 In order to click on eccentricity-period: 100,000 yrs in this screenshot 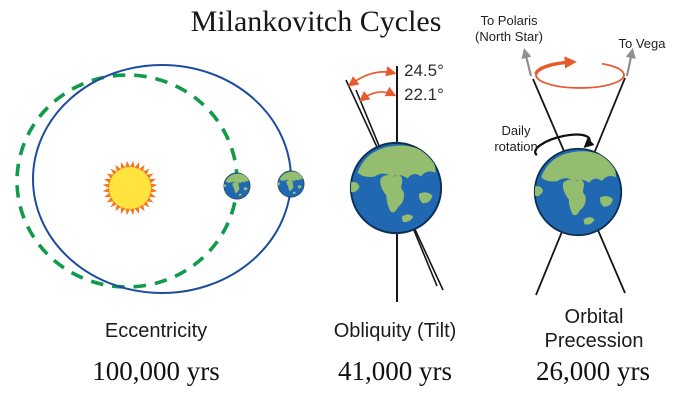, I will do `click(156, 371)`.